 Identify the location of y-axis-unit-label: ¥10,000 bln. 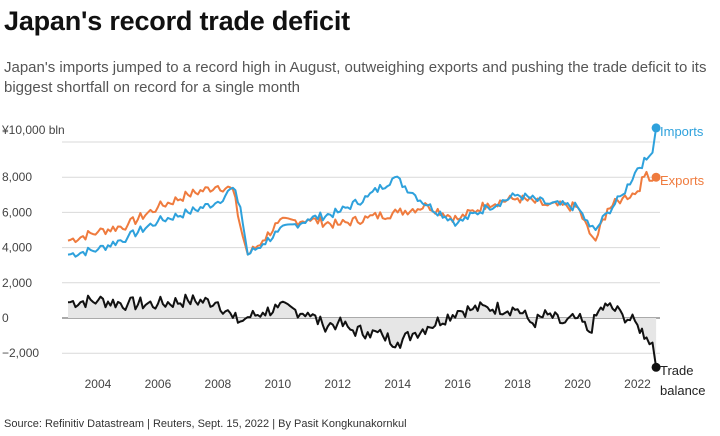
(33, 130).